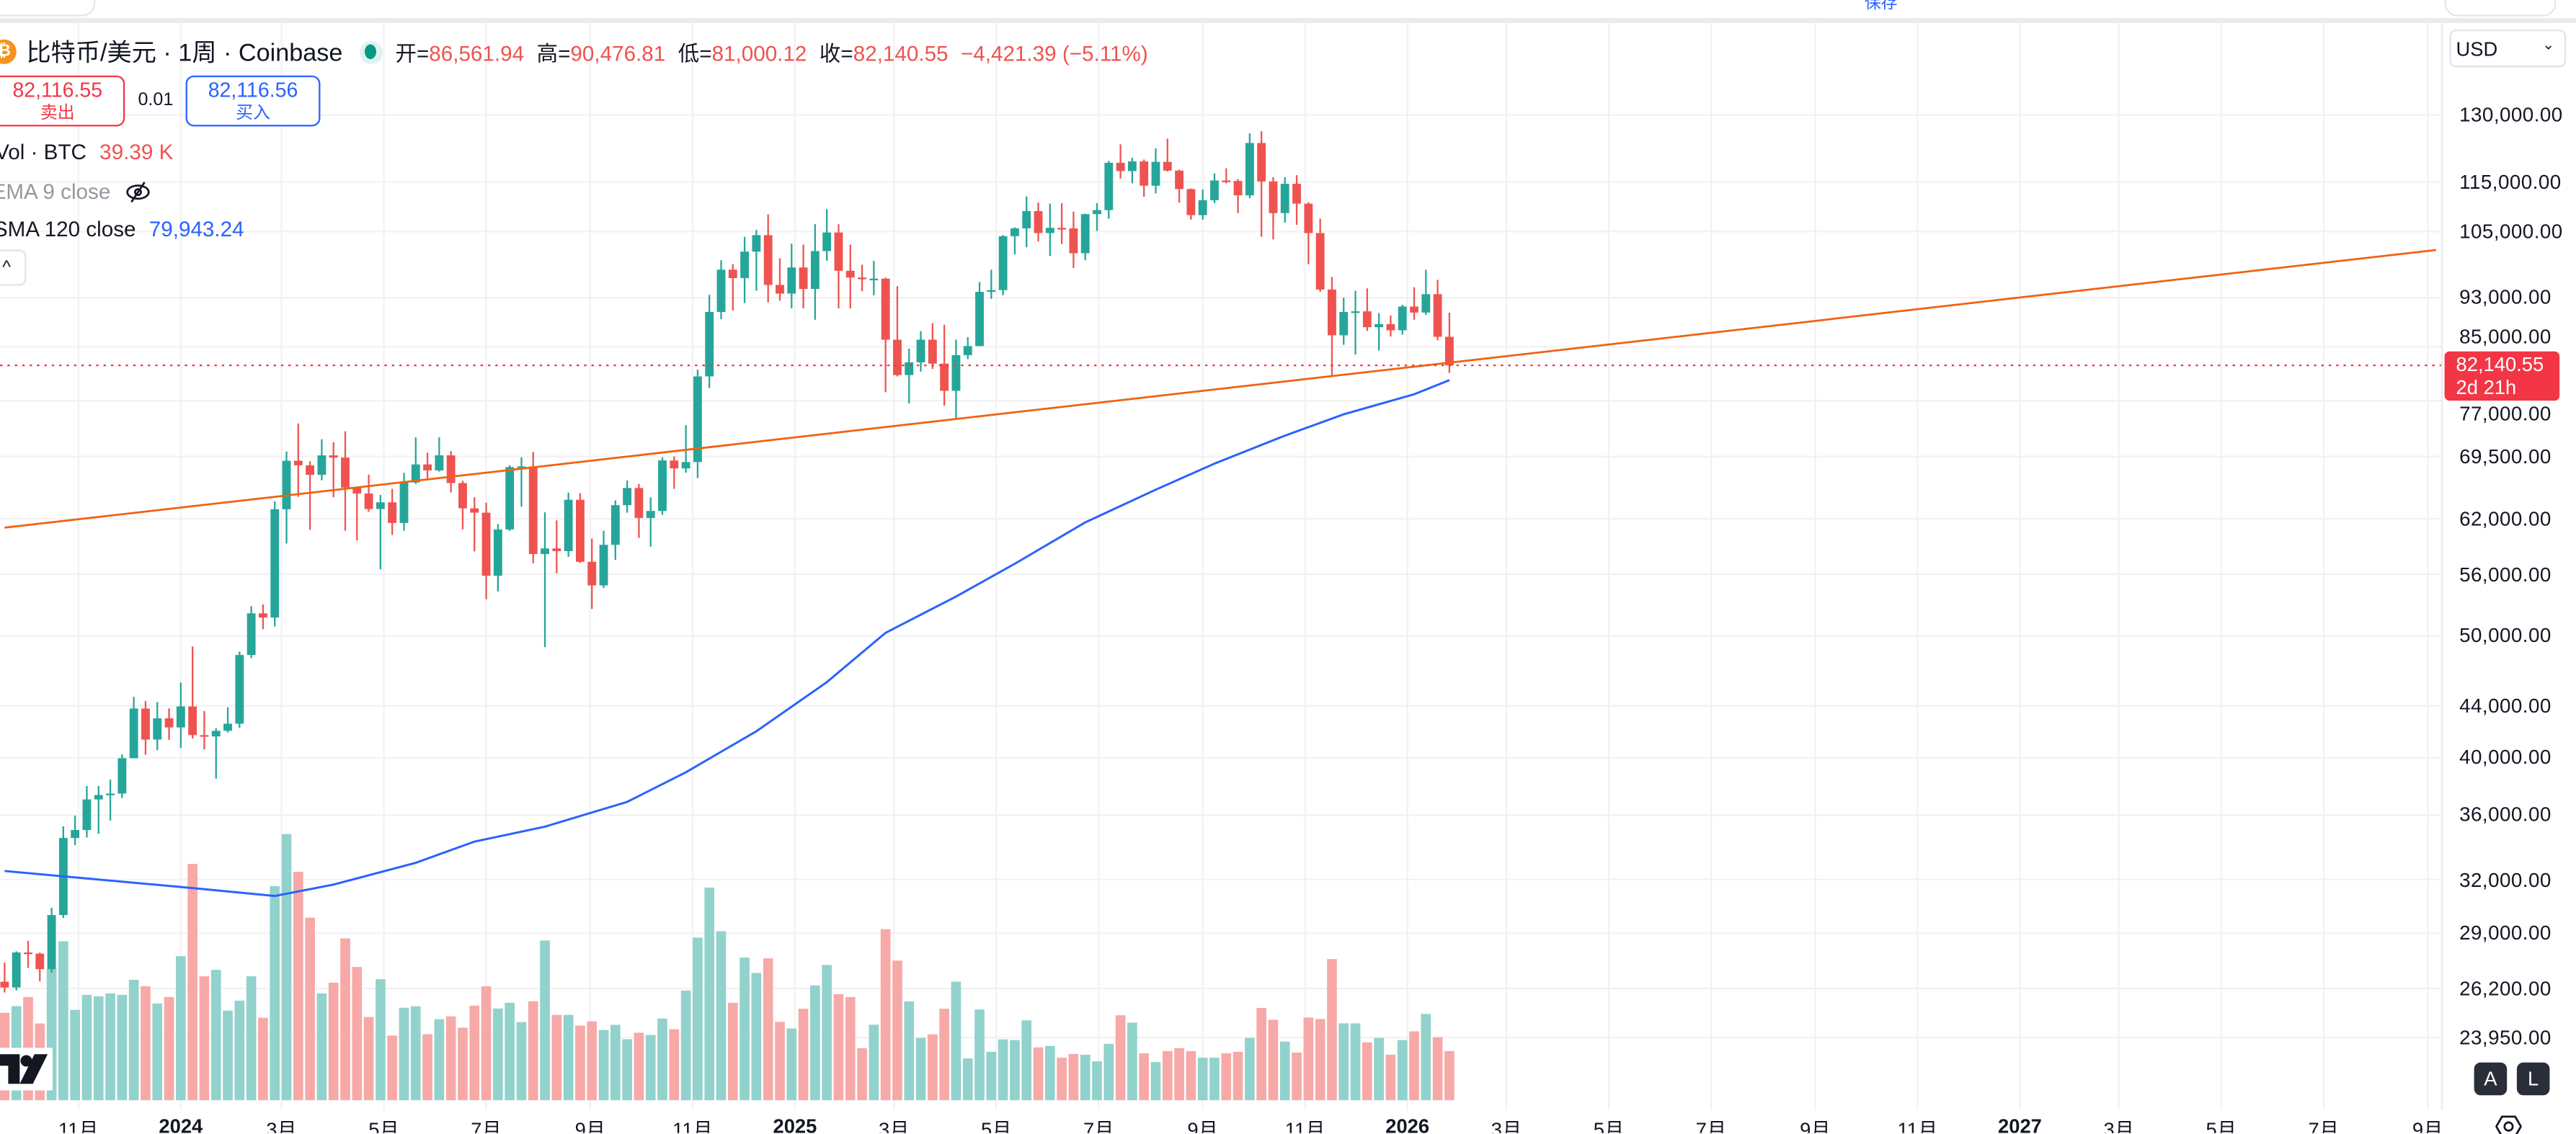  Describe the element at coordinates (1882, 7) in the screenshot. I see `save-button: 保存` at that location.